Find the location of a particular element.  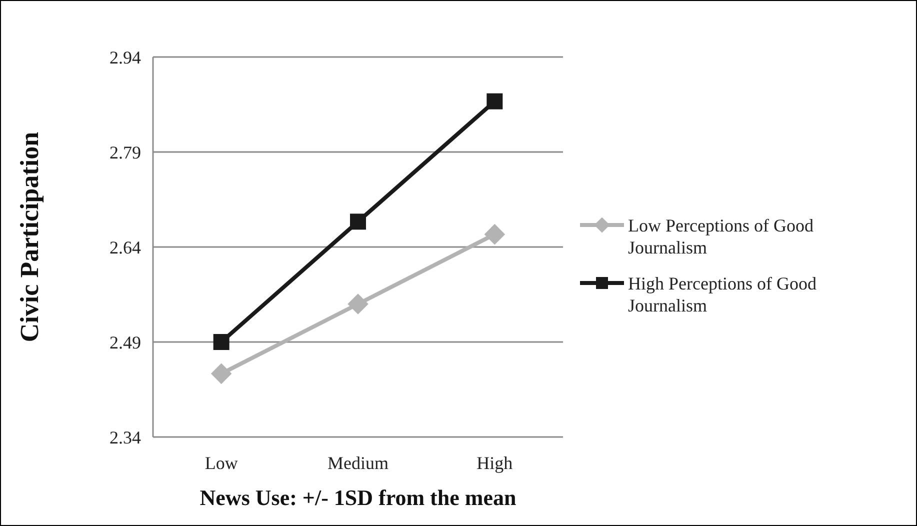

y-tick-label: 2.64 is located at coordinates (125, 247).